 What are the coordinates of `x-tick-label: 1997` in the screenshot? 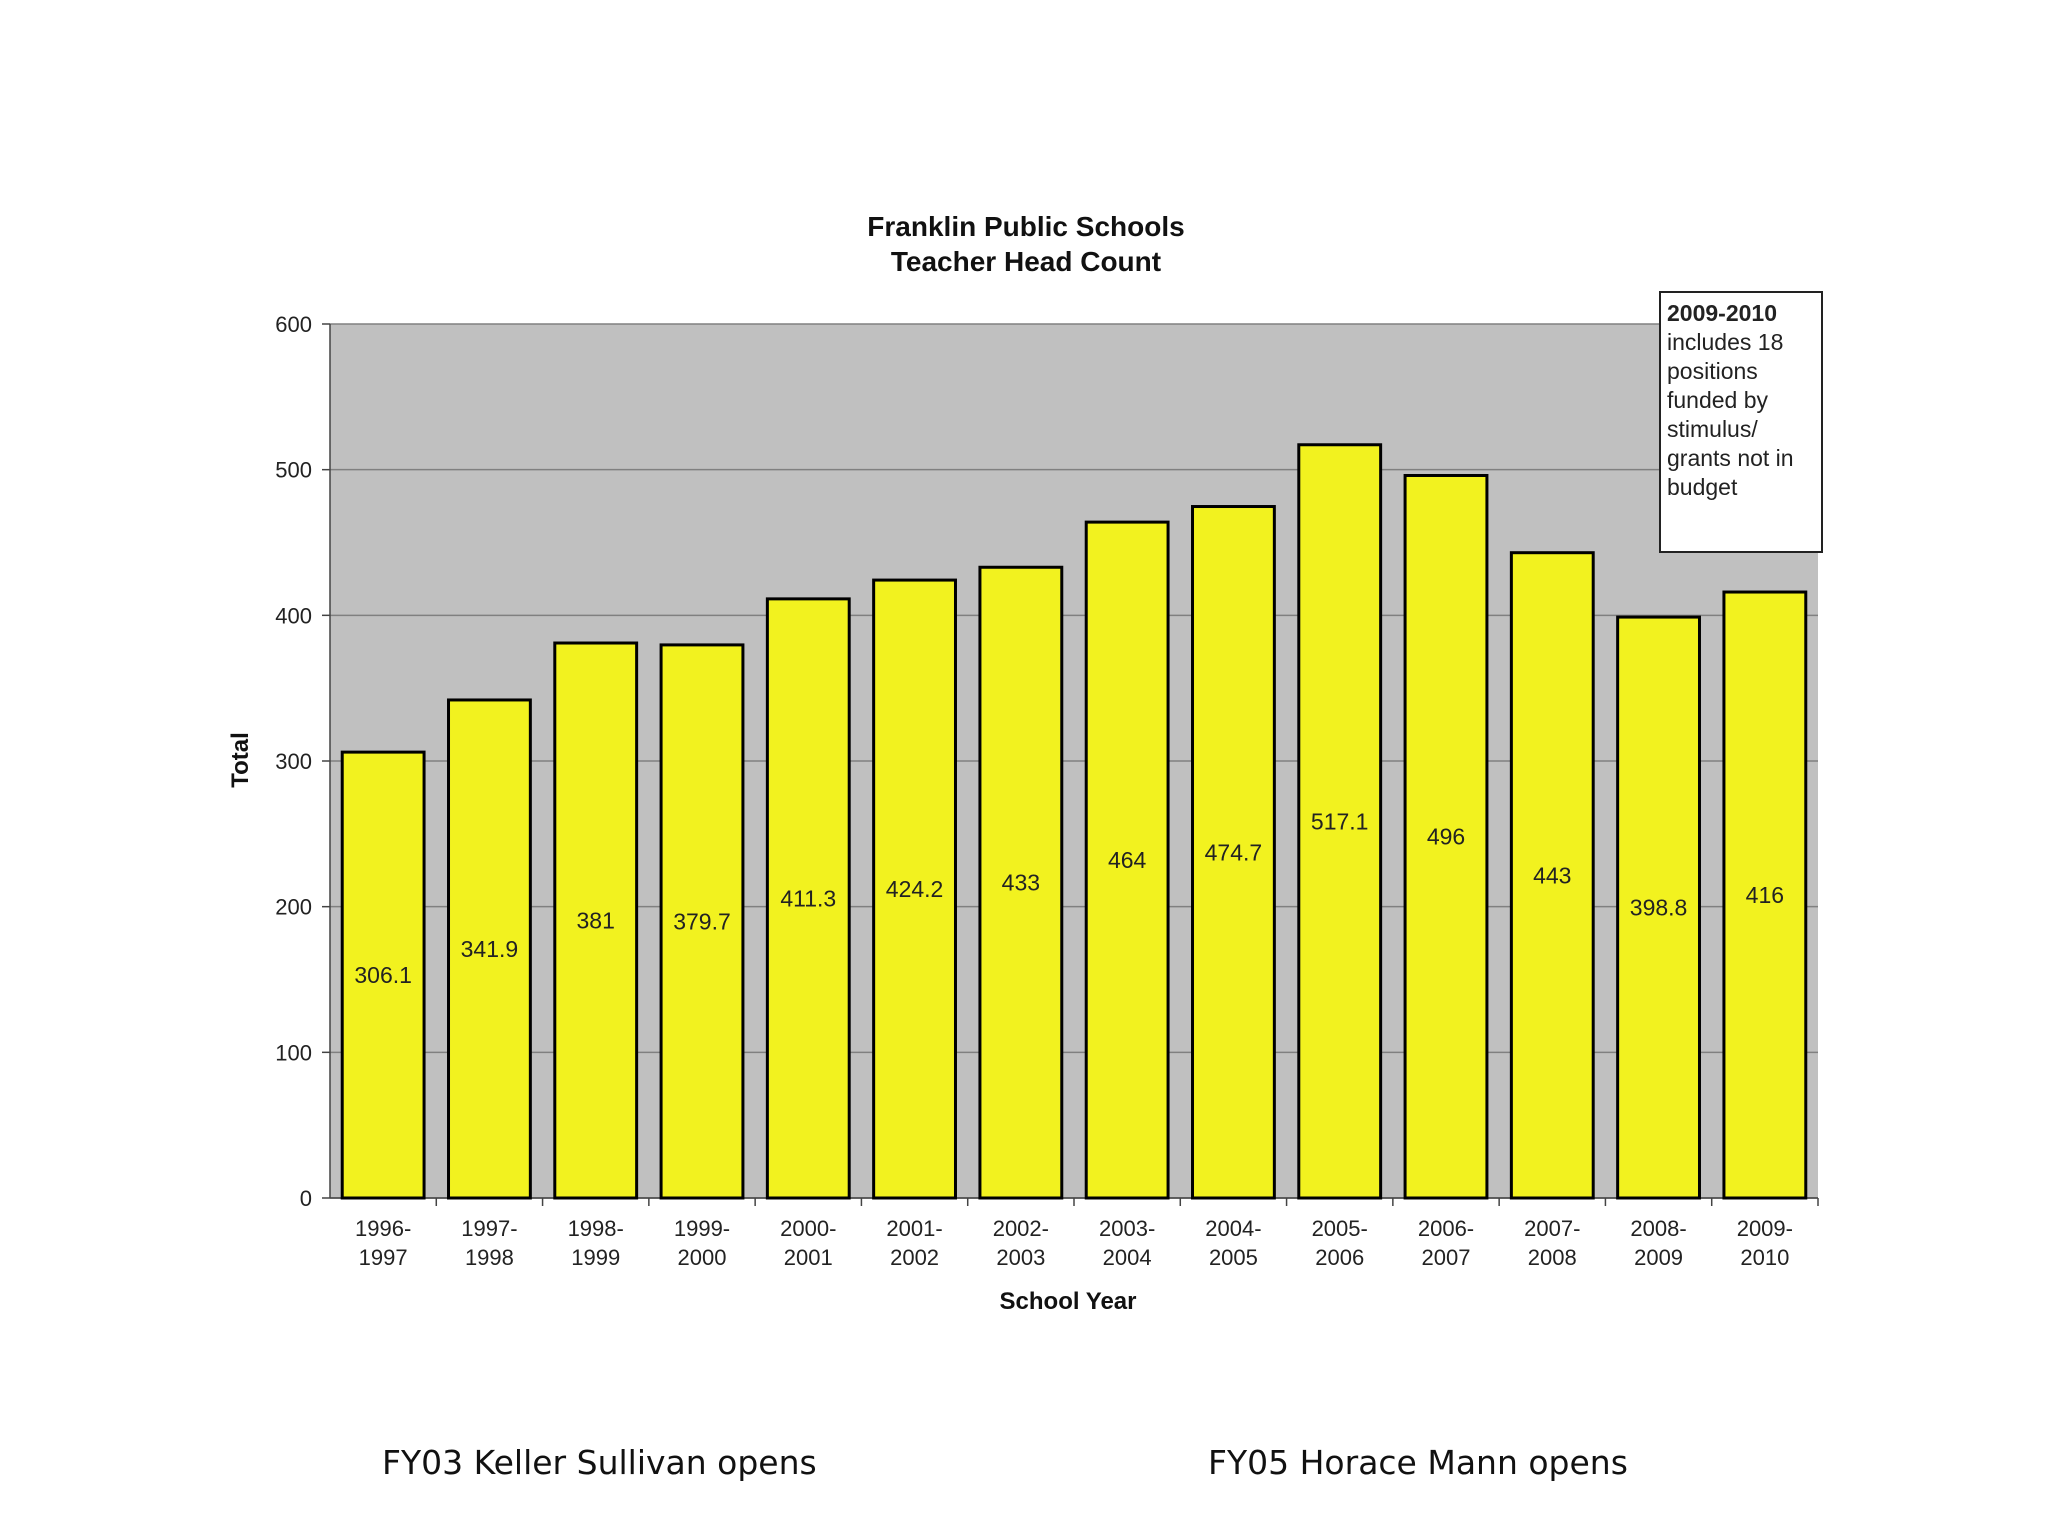 It's located at (383, 1257).